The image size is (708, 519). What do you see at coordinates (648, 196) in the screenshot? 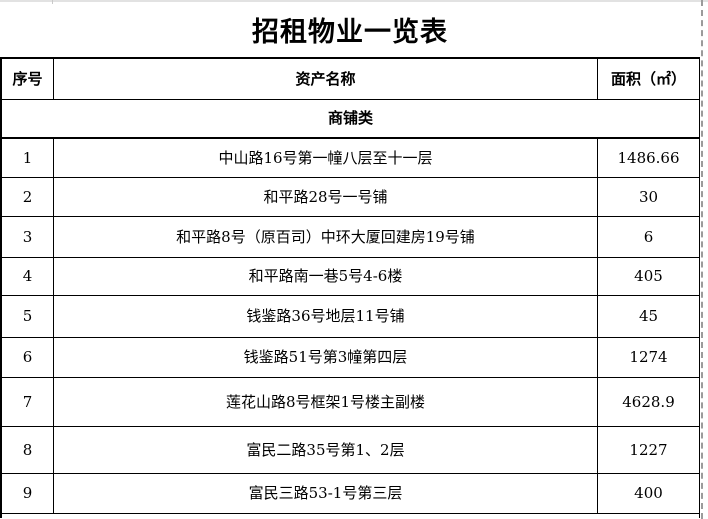
I see `cell-area: 30` at bounding box center [648, 196].